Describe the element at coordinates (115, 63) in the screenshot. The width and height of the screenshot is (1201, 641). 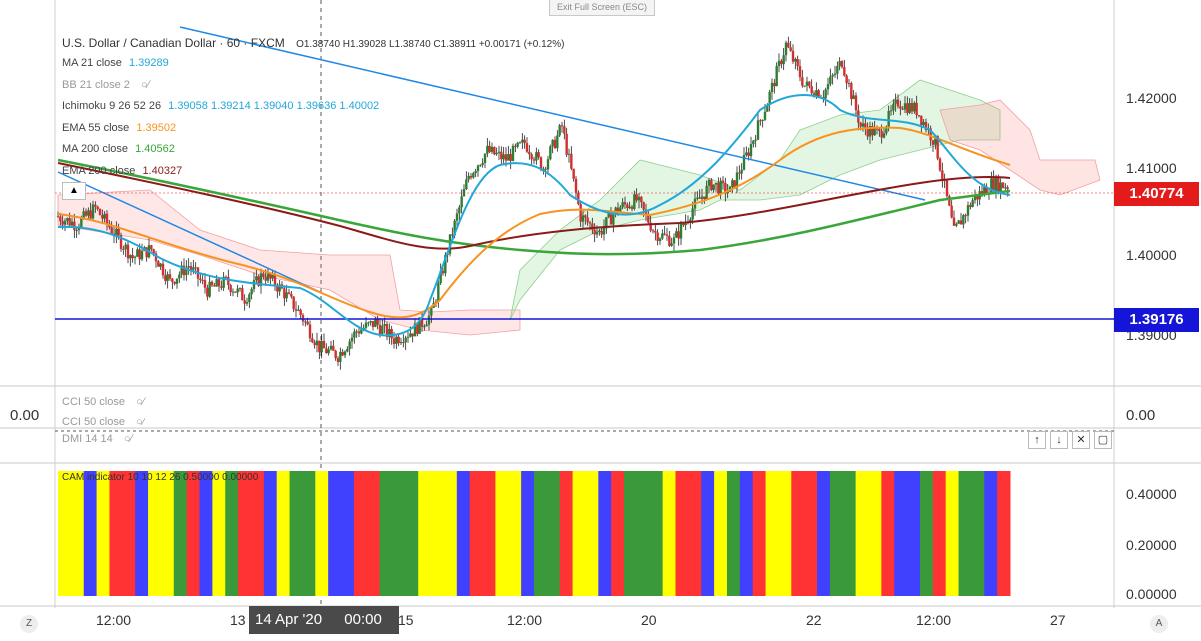
I see `legend-ma21: MA 21 close 1.39289` at that location.